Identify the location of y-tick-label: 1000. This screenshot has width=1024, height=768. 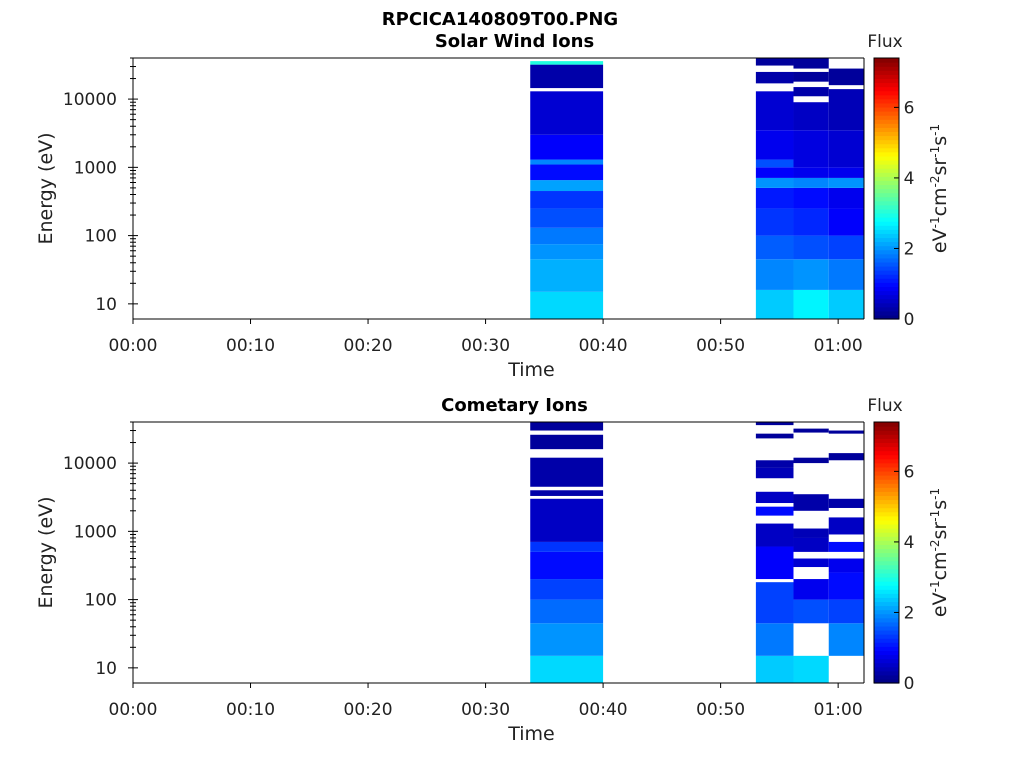
(95, 168).